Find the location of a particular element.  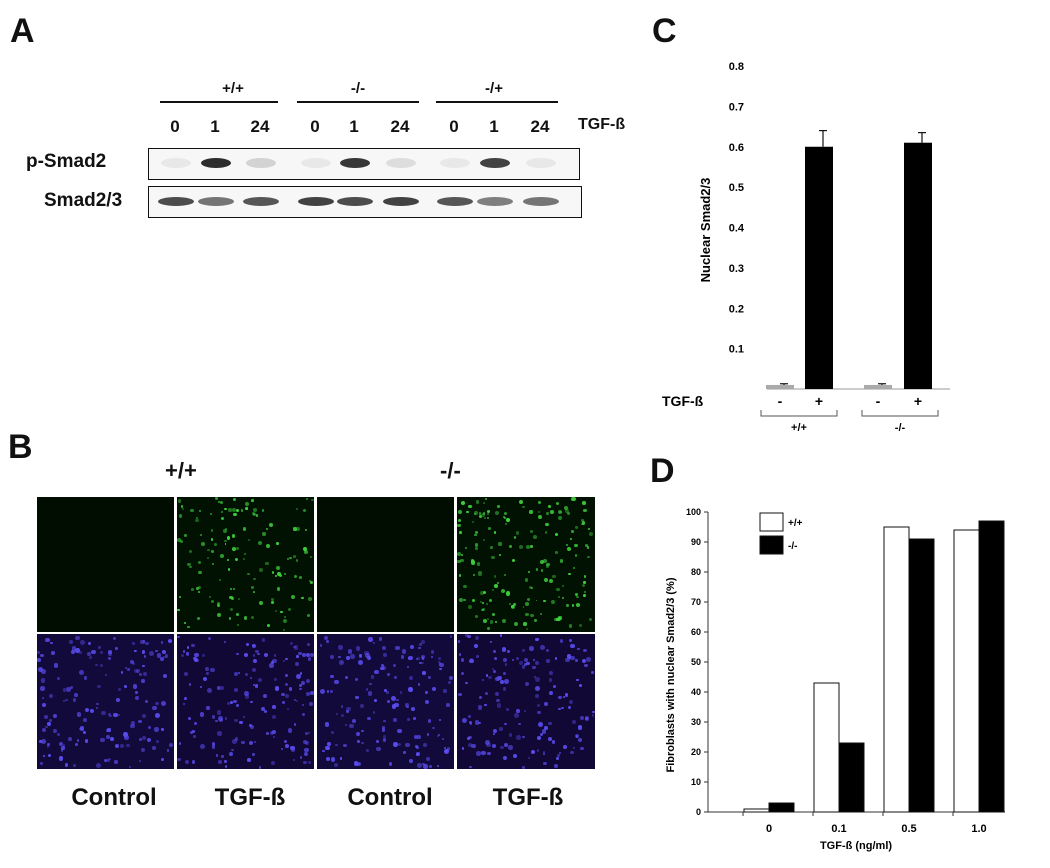

genotype-label: +/+ is located at coordinates (181, 470).